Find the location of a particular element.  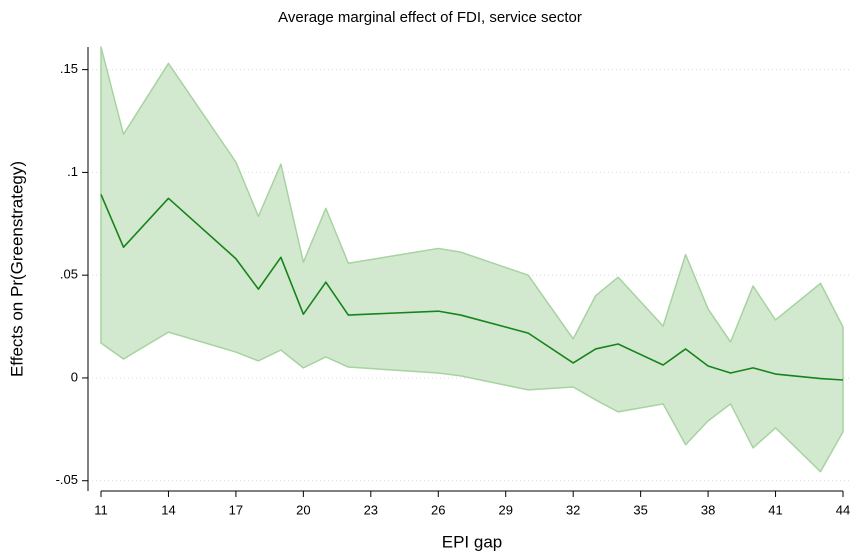

x-tick-label: 23 is located at coordinates (371, 509).